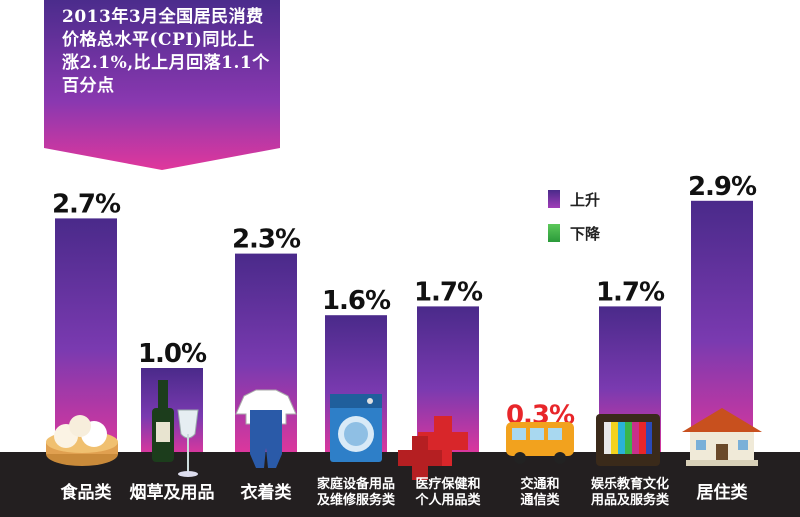 This screenshot has height=517, width=800. Describe the element at coordinates (447, 500) in the screenshot. I see `category-label-5-line-2: 个人用品类` at that location.